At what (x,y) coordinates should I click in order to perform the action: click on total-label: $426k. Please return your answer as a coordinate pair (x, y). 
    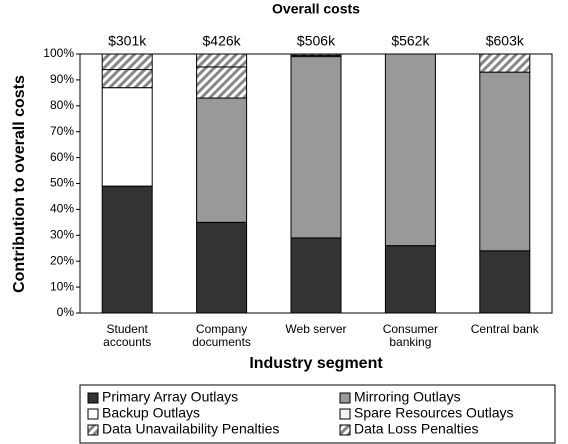
    Looking at the image, I should click on (222, 41).